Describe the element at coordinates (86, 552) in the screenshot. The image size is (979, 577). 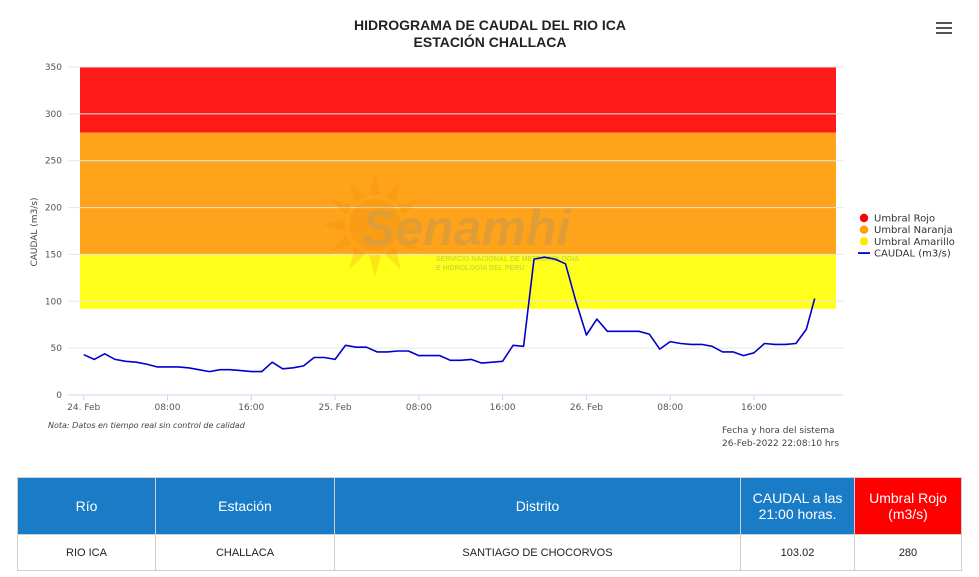
I see `cell-rio: RIO ICA` at that location.